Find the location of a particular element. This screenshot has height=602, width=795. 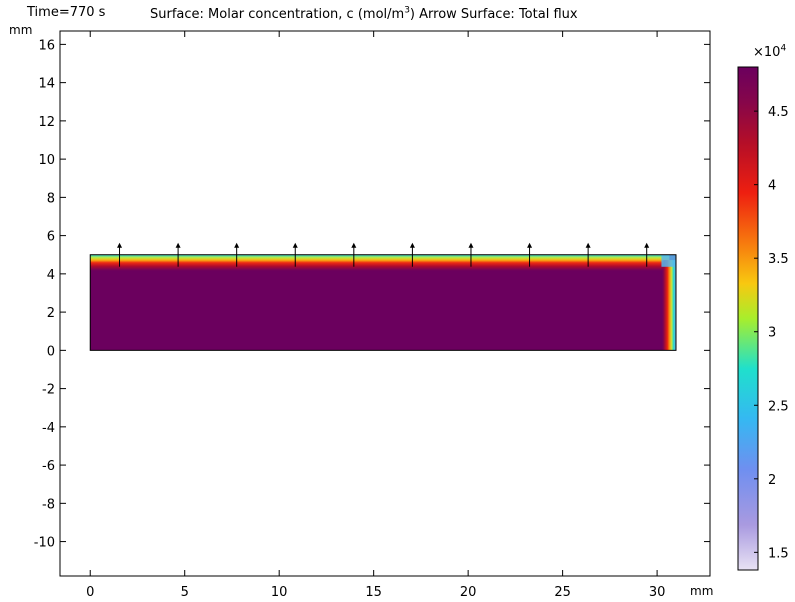

y-tick-label: -8 is located at coordinates (48, 504).